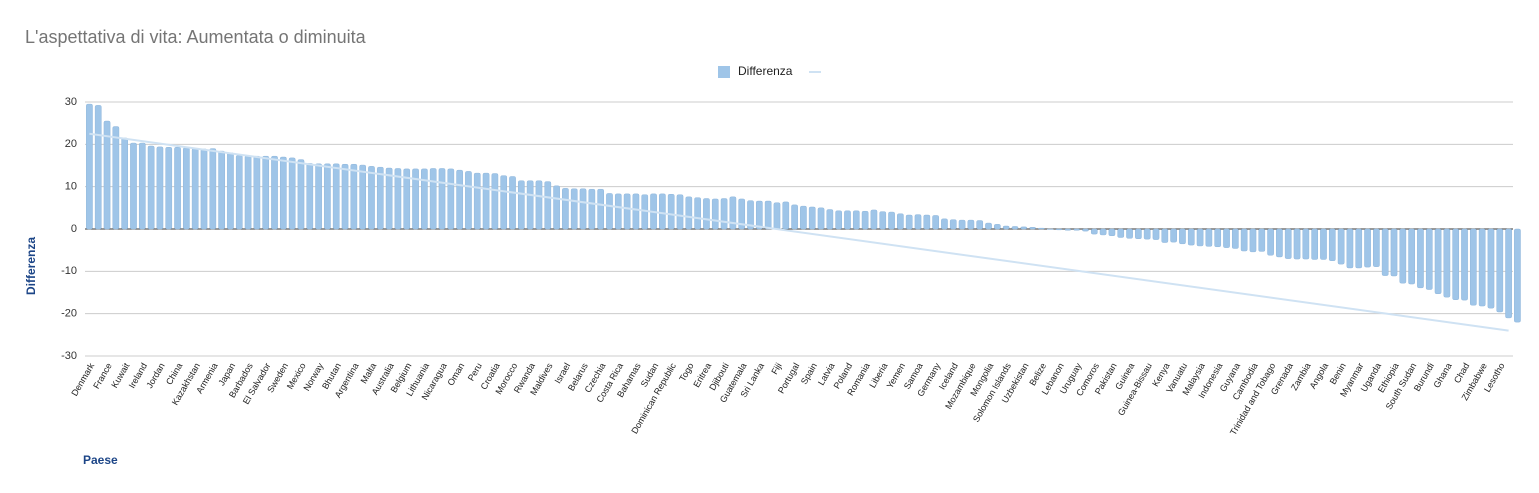 This screenshot has height=493, width=1539. Describe the element at coordinates (71, 102) in the screenshot. I see `y-tick-label: 30` at that location.